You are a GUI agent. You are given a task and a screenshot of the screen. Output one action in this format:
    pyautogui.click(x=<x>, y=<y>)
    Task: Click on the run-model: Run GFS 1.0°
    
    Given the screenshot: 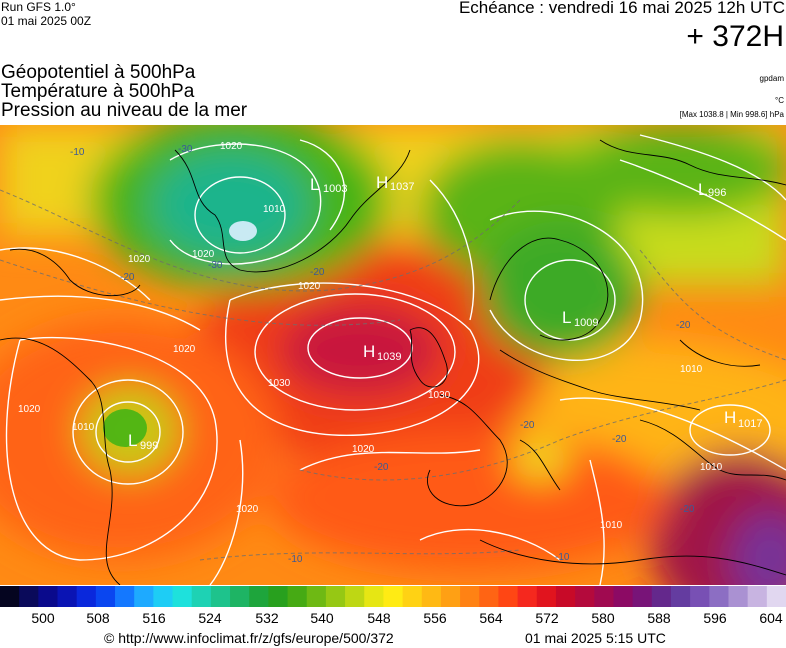 What is the action you would take?
    pyautogui.click(x=38, y=7)
    